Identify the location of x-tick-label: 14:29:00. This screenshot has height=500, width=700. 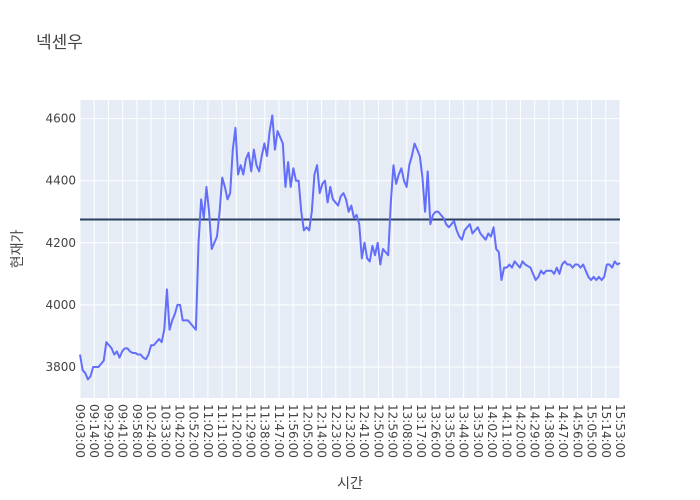
(535, 431).